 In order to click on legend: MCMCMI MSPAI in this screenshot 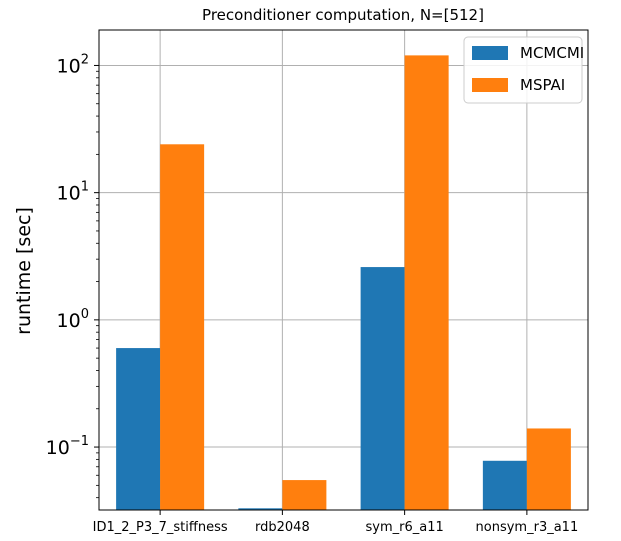, I will do `click(523, 70)`.